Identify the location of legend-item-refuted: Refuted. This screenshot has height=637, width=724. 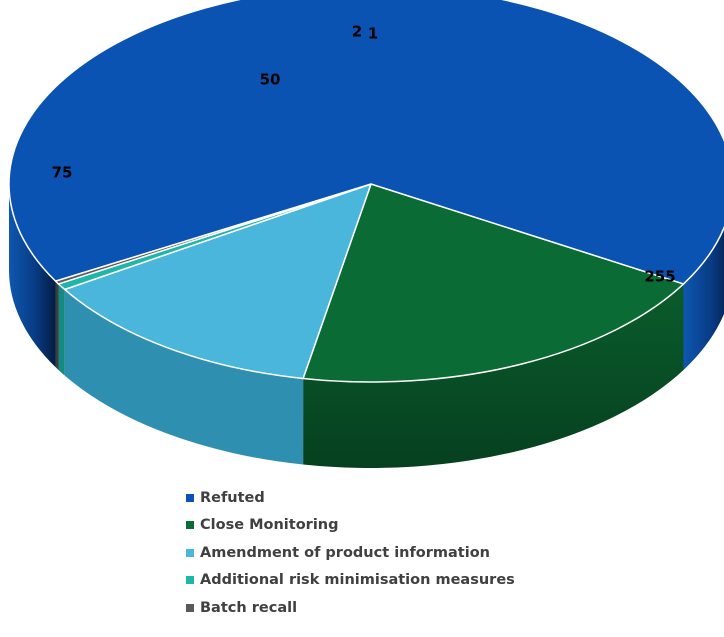
(350, 498).